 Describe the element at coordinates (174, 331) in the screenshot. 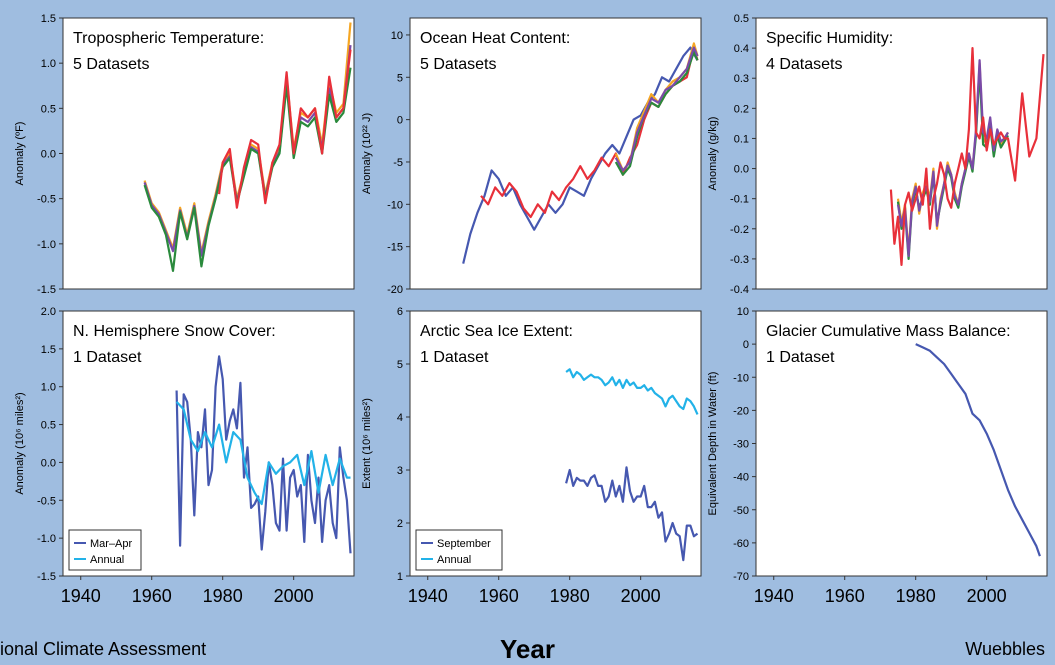

I see `chart-title: N. Hemisphere Snow Cover:` at that location.